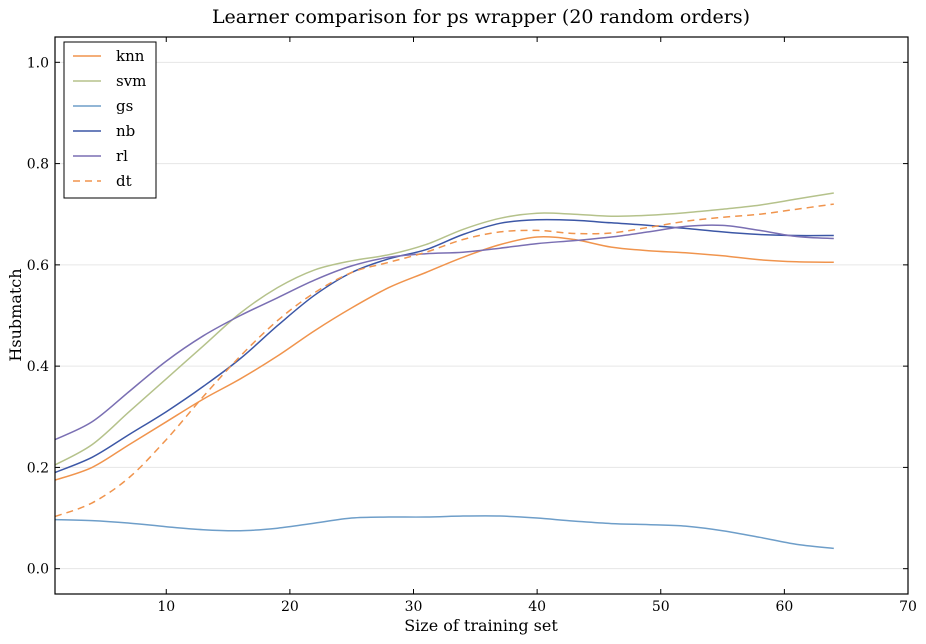 The height and width of the screenshot is (644, 926). Describe the element at coordinates (784, 607) in the screenshot. I see `x-tick-label: 60` at that location.